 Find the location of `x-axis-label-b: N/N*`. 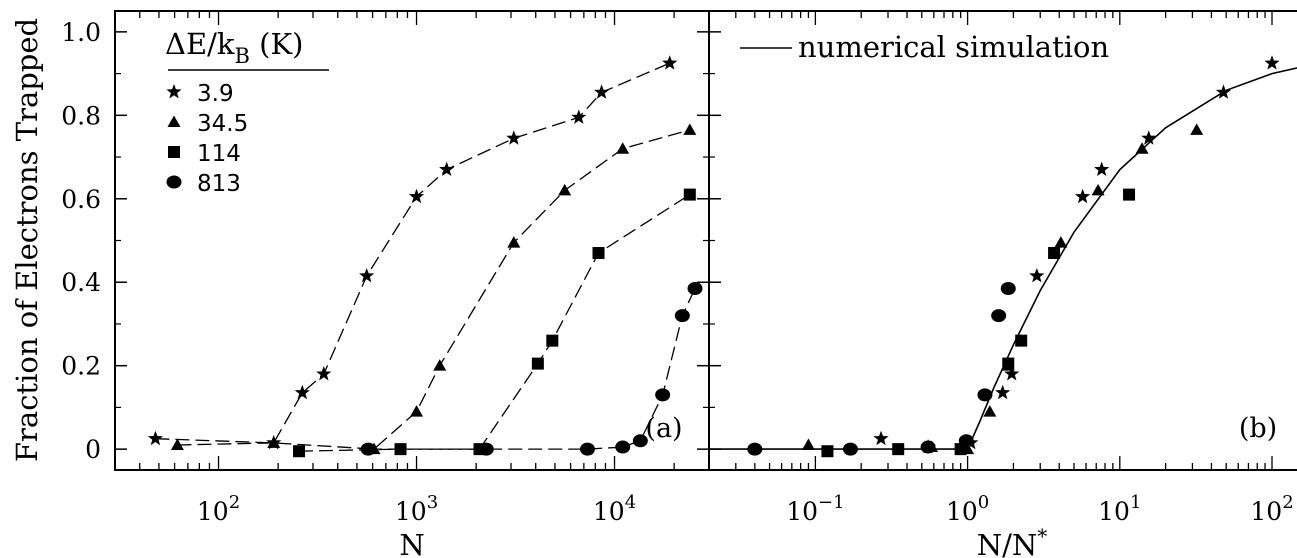

x-axis-label-b: N/N* is located at coordinates (1012, 541).